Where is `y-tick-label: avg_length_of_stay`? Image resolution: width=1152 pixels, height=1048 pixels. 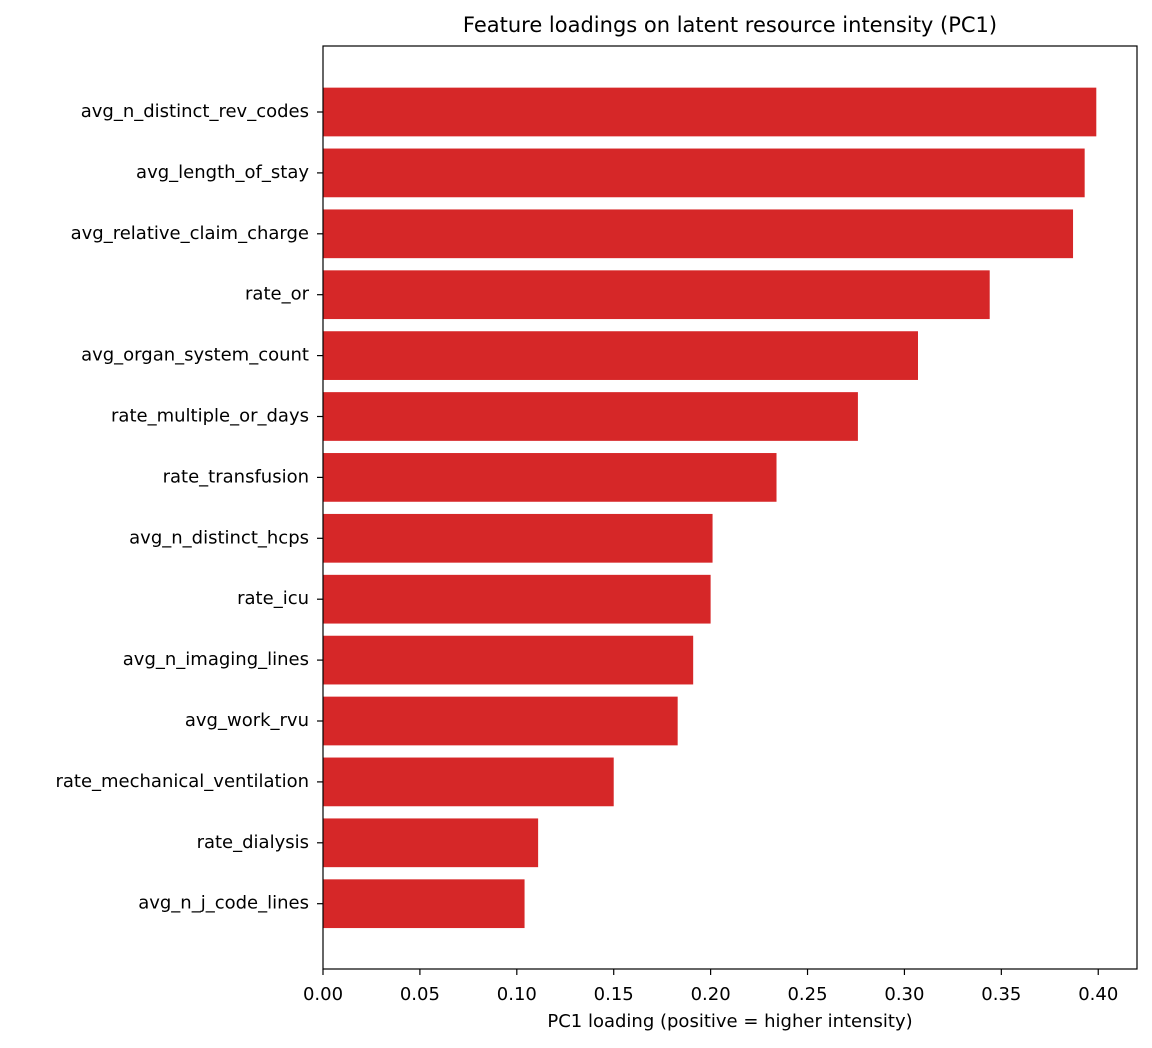 y-tick-label: avg_length_of_stay is located at coordinates (222, 172).